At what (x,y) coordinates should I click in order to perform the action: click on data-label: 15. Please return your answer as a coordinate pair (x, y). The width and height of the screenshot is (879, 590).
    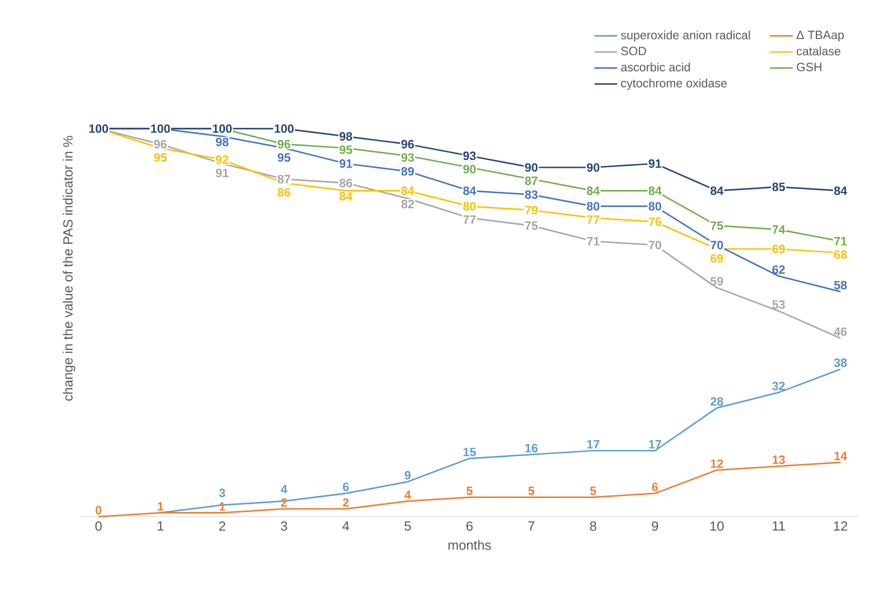
    Looking at the image, I should click on (470, 452).